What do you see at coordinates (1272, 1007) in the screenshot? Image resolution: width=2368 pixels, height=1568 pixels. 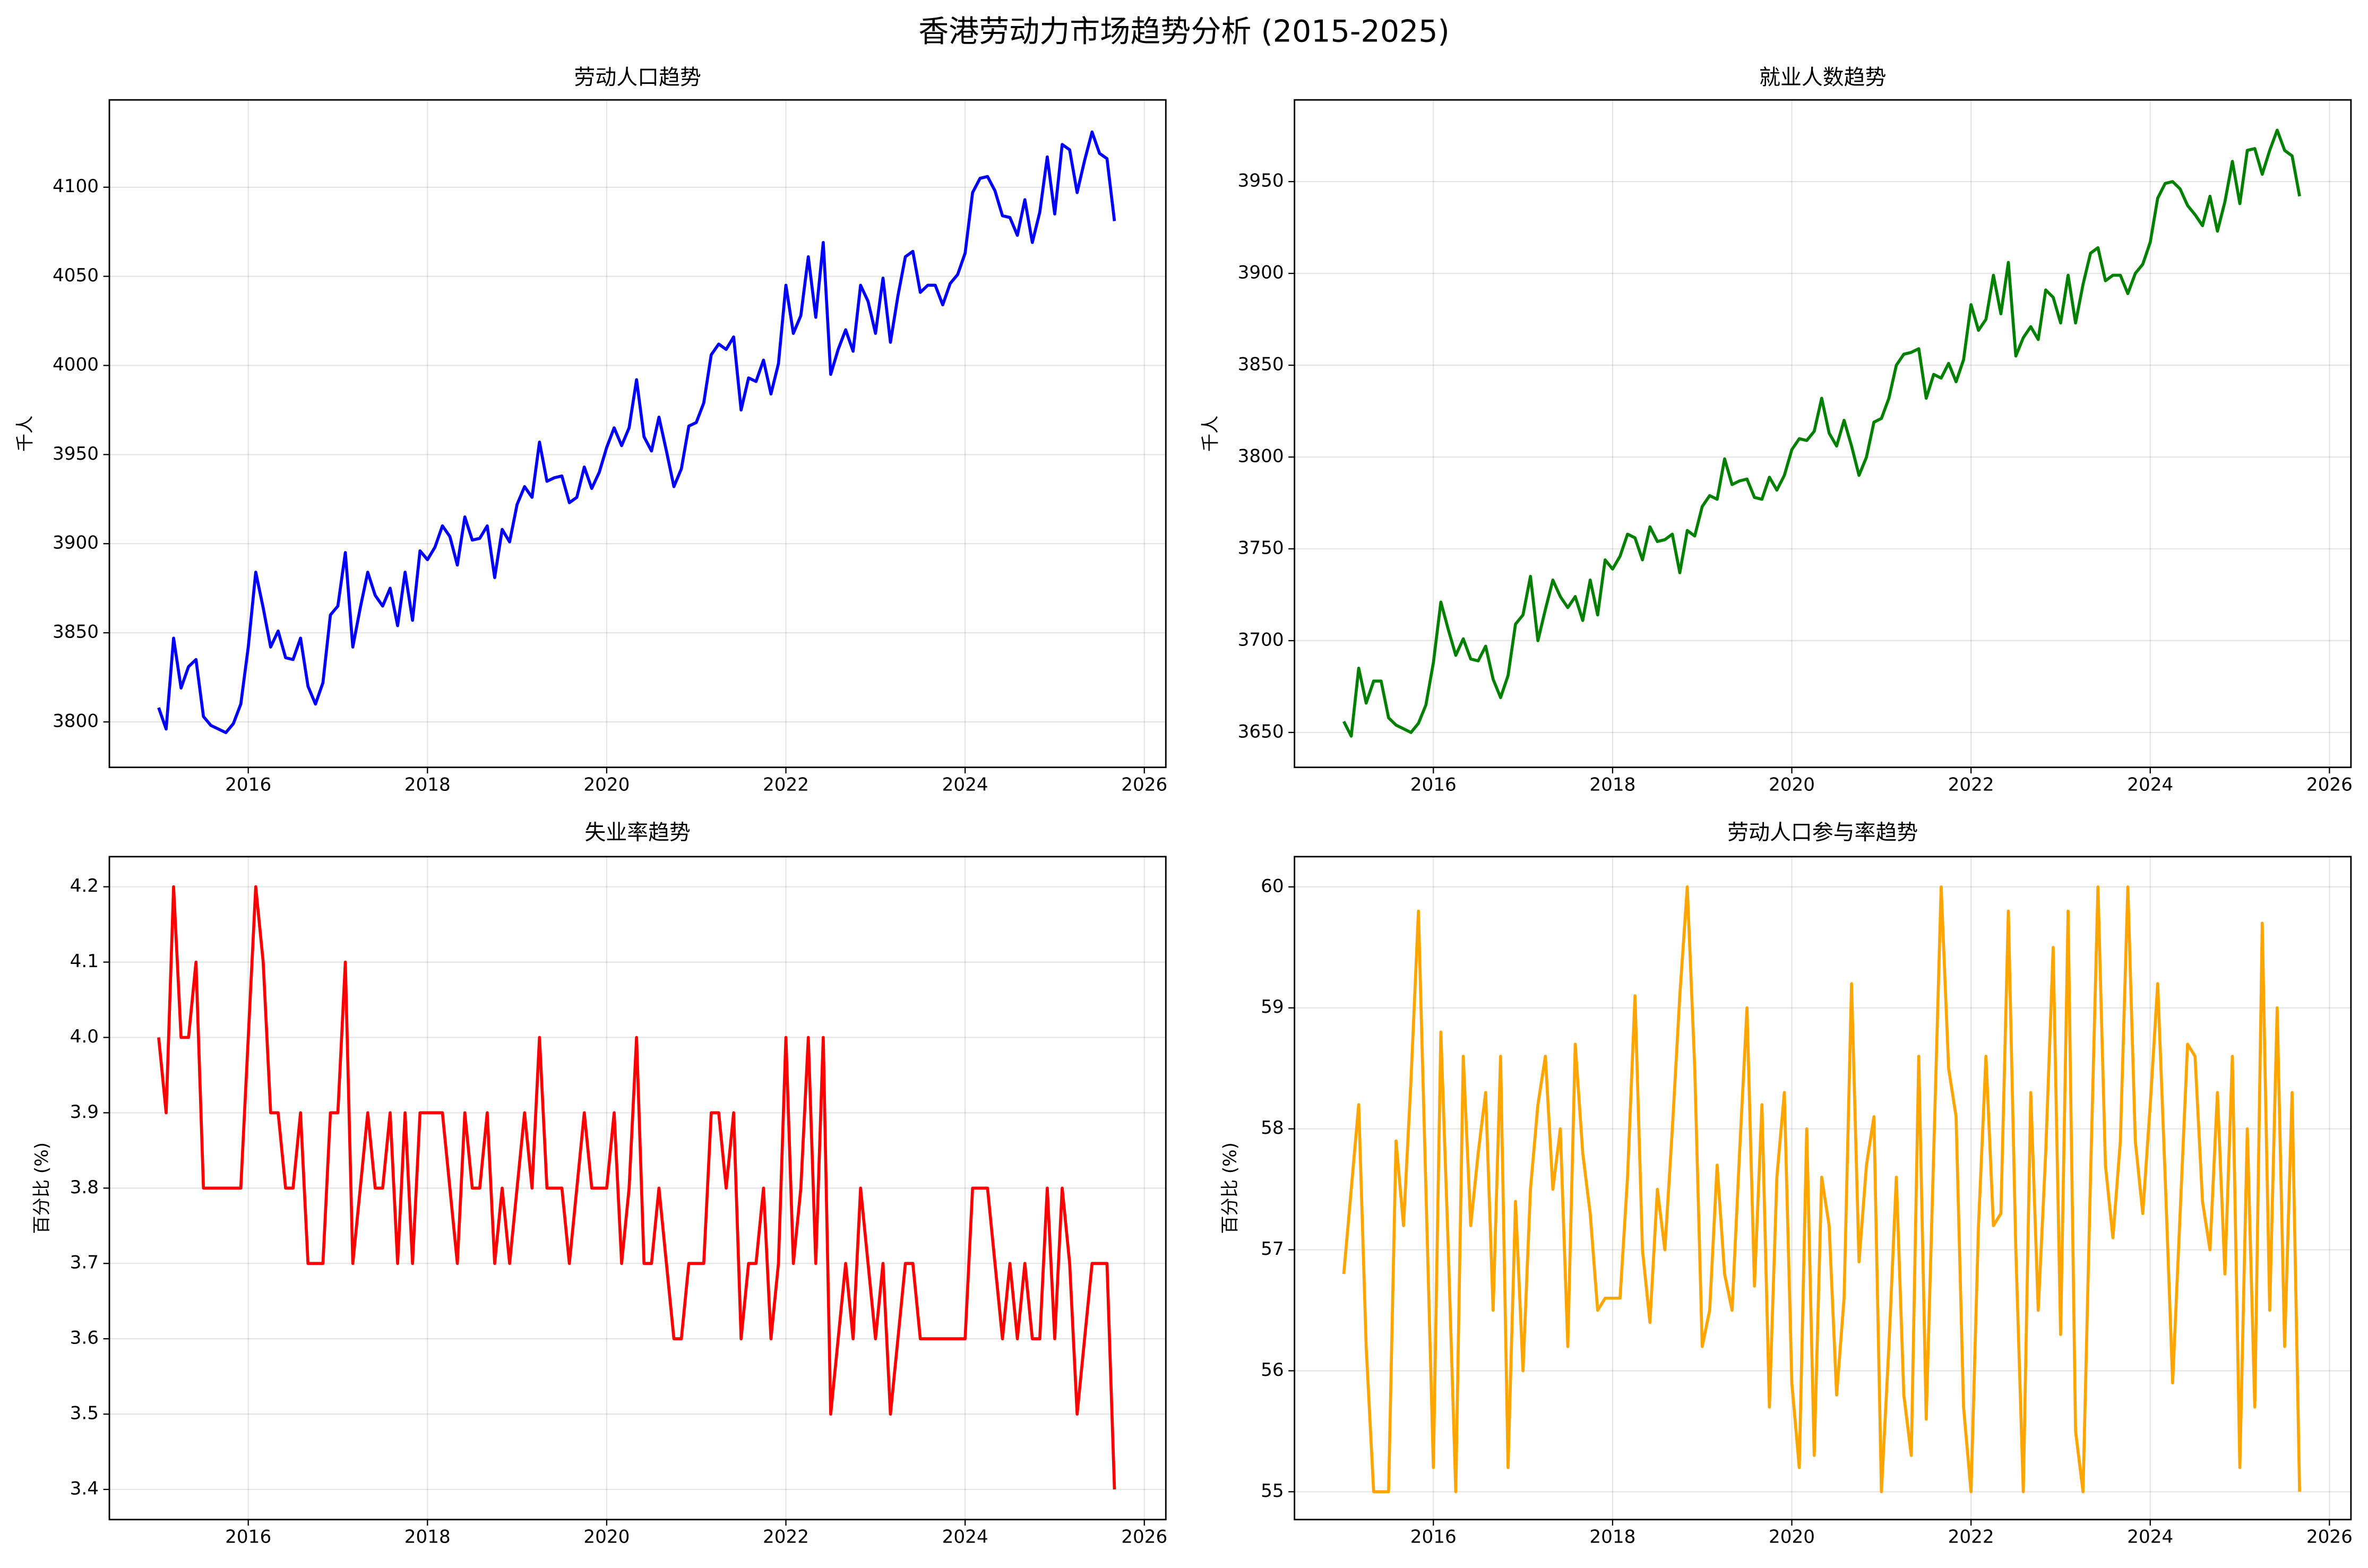 I see `y-tick-label: 59` at bounding box center [1272, 1007].